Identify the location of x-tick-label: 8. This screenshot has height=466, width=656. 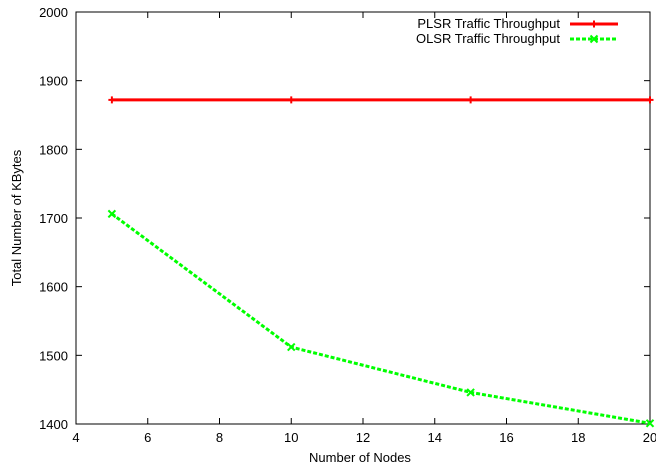
(219, 437).